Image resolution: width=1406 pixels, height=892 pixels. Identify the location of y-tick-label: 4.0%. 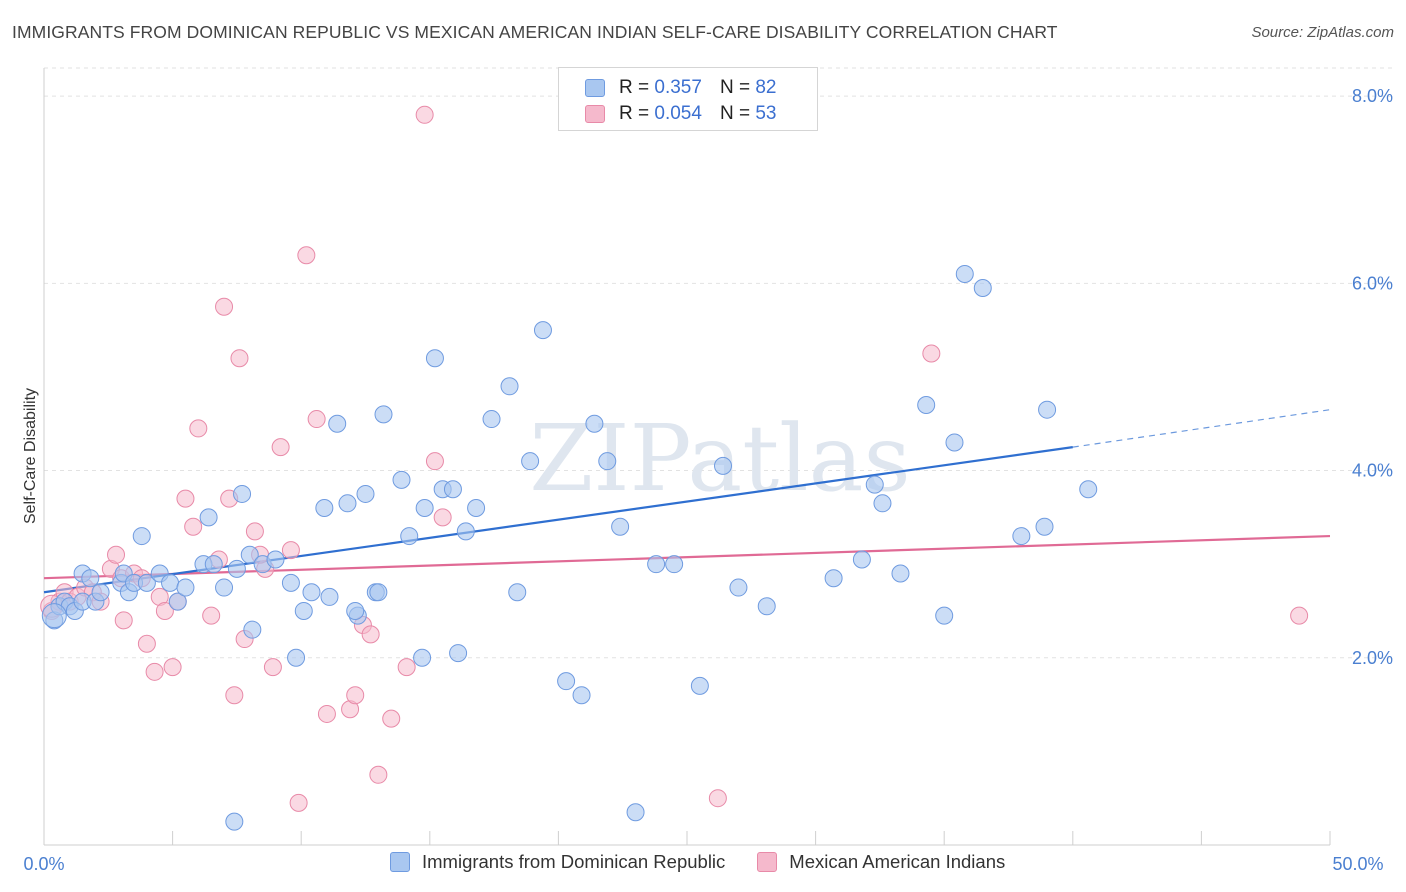
(1372, 471).